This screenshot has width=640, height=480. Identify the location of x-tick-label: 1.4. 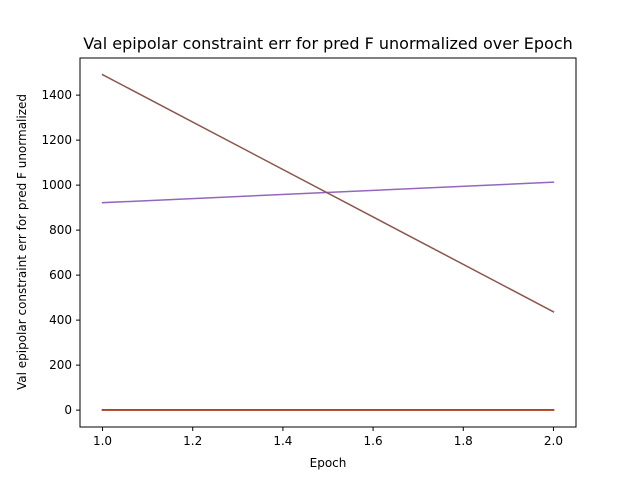
(282, 441).